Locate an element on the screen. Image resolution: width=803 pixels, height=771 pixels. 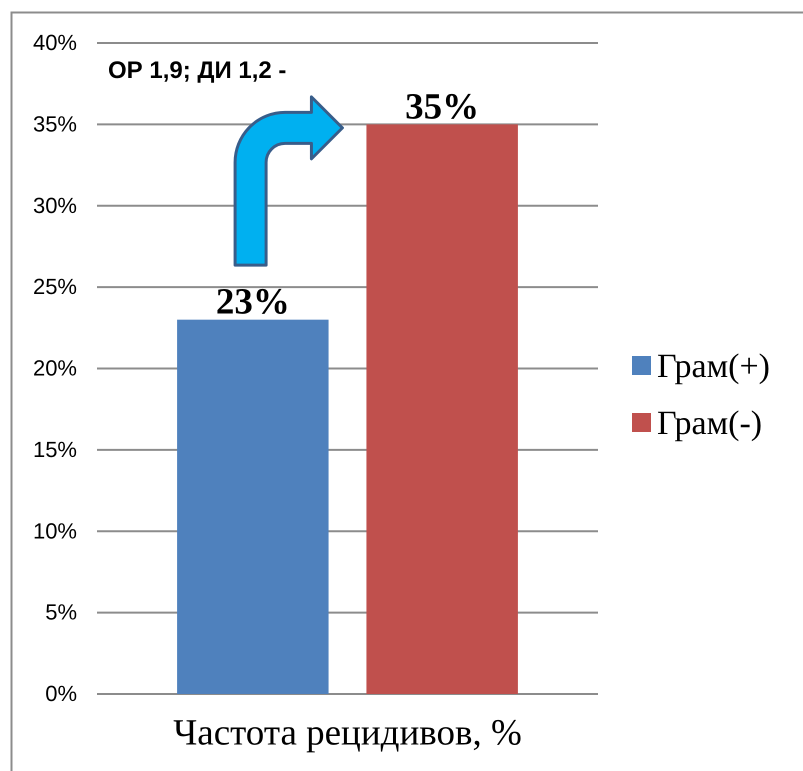
annotation: ОР 1,9; ДИ 1,2 - is located at coordinates (197, 70).